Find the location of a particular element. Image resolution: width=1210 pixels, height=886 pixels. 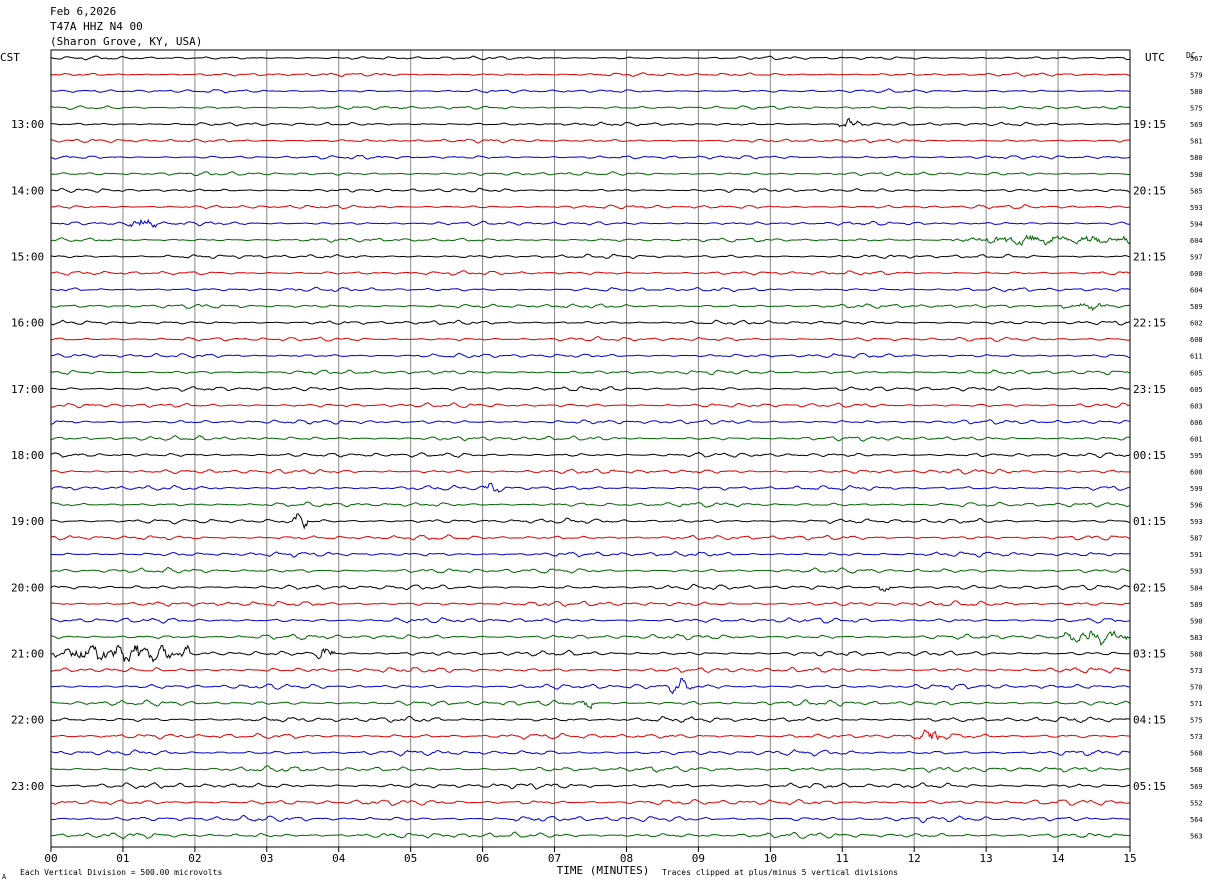

x-tick-label: 03 is located at coordinates (266, 858).